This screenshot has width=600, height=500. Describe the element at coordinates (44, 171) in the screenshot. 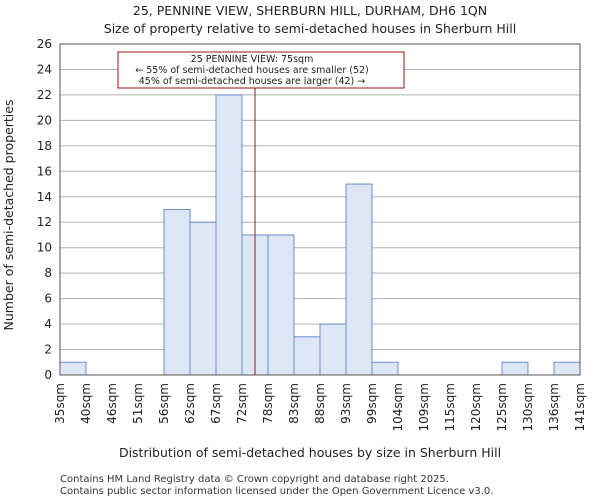

I see `y-tick-label-8: 16` at that location.